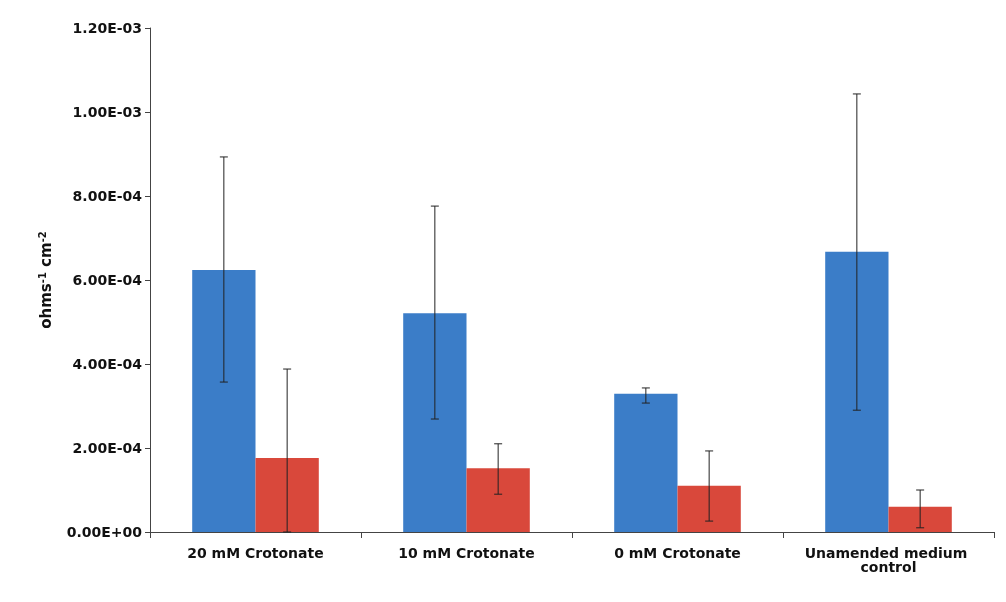 This screenshot has height=602, width=1006. I want to click on y-axis-title: ohms-1 cm-2, so click(45, 280).